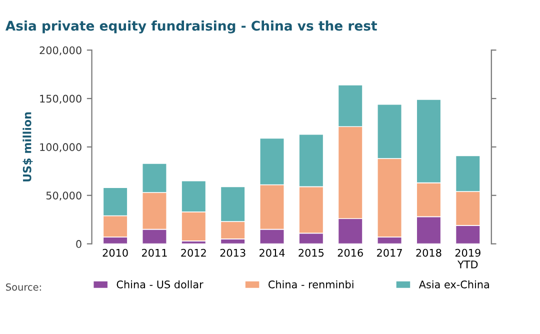 This screenshot has height=334, width=540. What do you see at coordinates (115, 252) in the screenshot?
I see `x-tick-label: 2010` at bounding box center [115, 252].